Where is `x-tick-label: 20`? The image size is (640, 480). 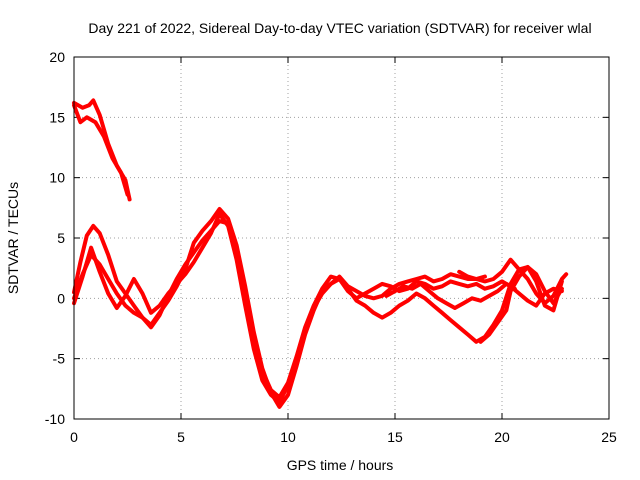
x-tick-label: 20 is located at coordinates (502, 437).